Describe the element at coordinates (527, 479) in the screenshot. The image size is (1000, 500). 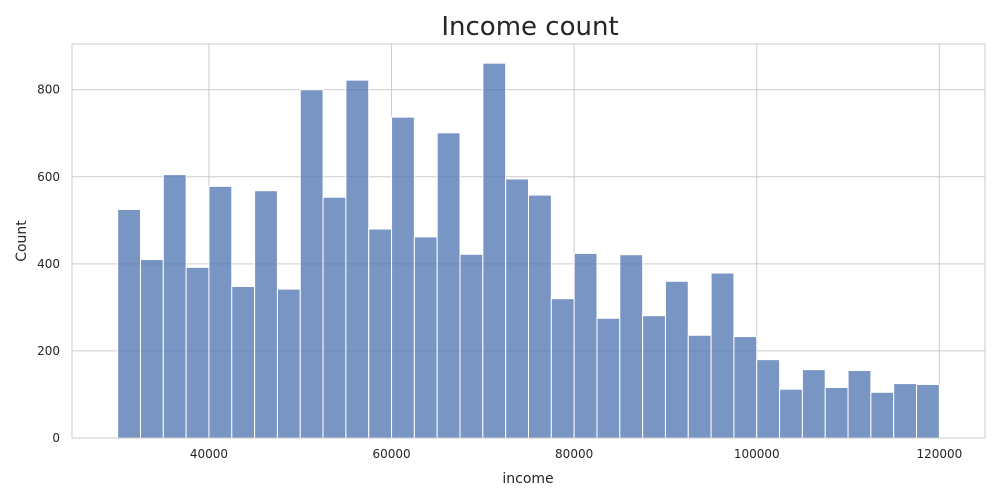
I see `x-axis-label: income` at that location.